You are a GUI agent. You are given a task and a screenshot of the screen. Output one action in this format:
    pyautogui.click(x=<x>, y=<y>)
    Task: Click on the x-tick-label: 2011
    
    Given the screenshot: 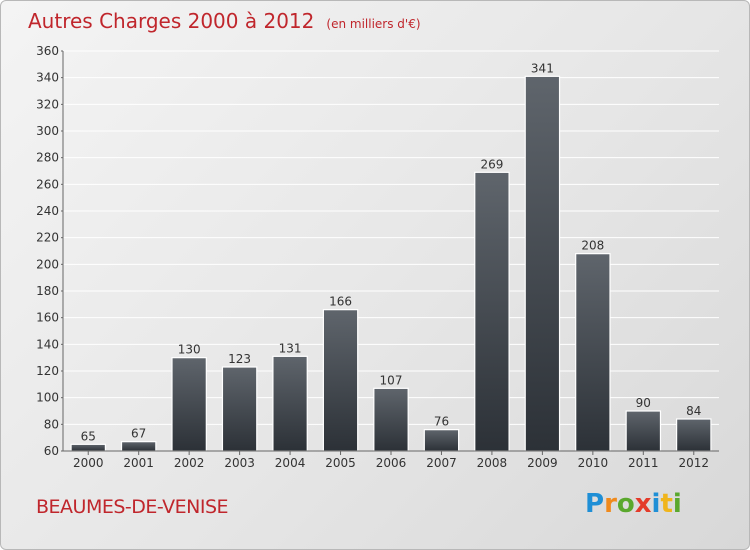 What is the action you would take?
    pyautogui.click(x=643, y=463)
    